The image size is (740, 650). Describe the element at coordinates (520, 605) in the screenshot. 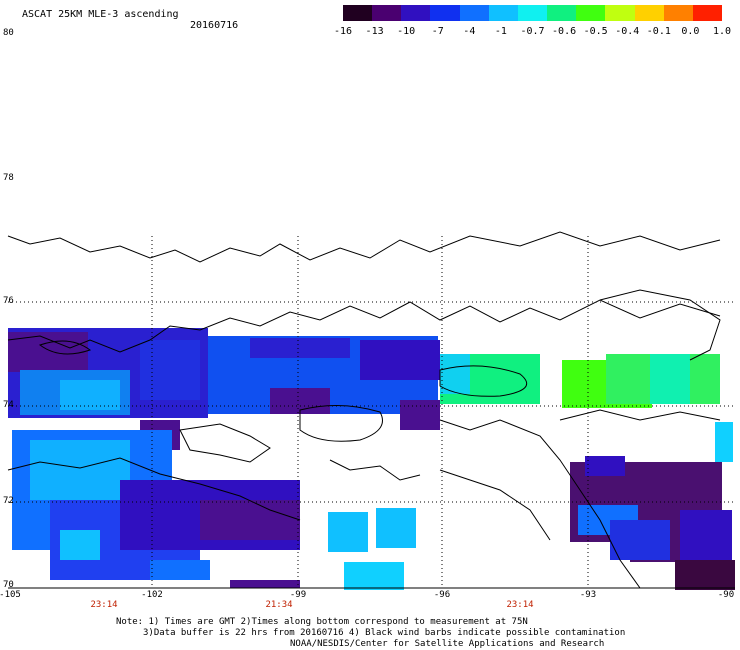

I see `time-label-3: 23:14` at that location.